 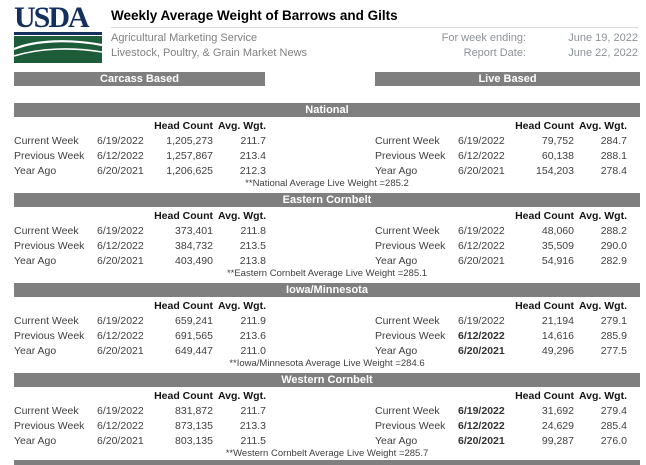 I want to click on head-count-value: 1,206,625, so click(x=189, y=170).